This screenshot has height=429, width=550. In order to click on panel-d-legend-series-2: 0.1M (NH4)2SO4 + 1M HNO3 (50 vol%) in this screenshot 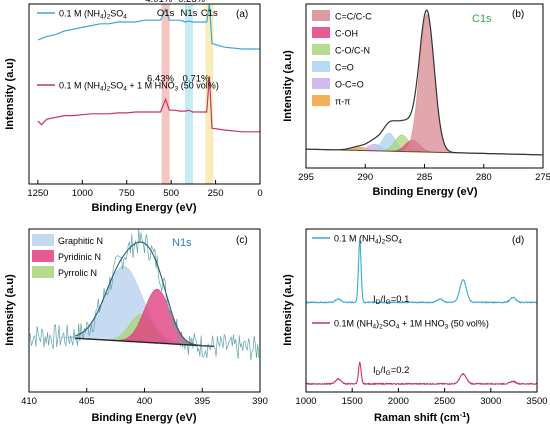, I will do `click(400, 325)`.